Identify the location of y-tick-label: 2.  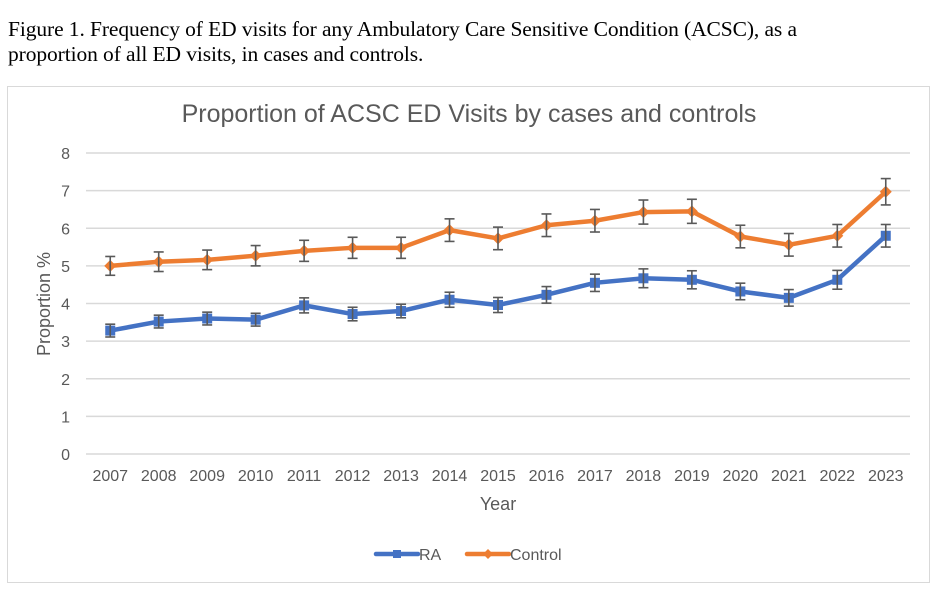
(65, 380).